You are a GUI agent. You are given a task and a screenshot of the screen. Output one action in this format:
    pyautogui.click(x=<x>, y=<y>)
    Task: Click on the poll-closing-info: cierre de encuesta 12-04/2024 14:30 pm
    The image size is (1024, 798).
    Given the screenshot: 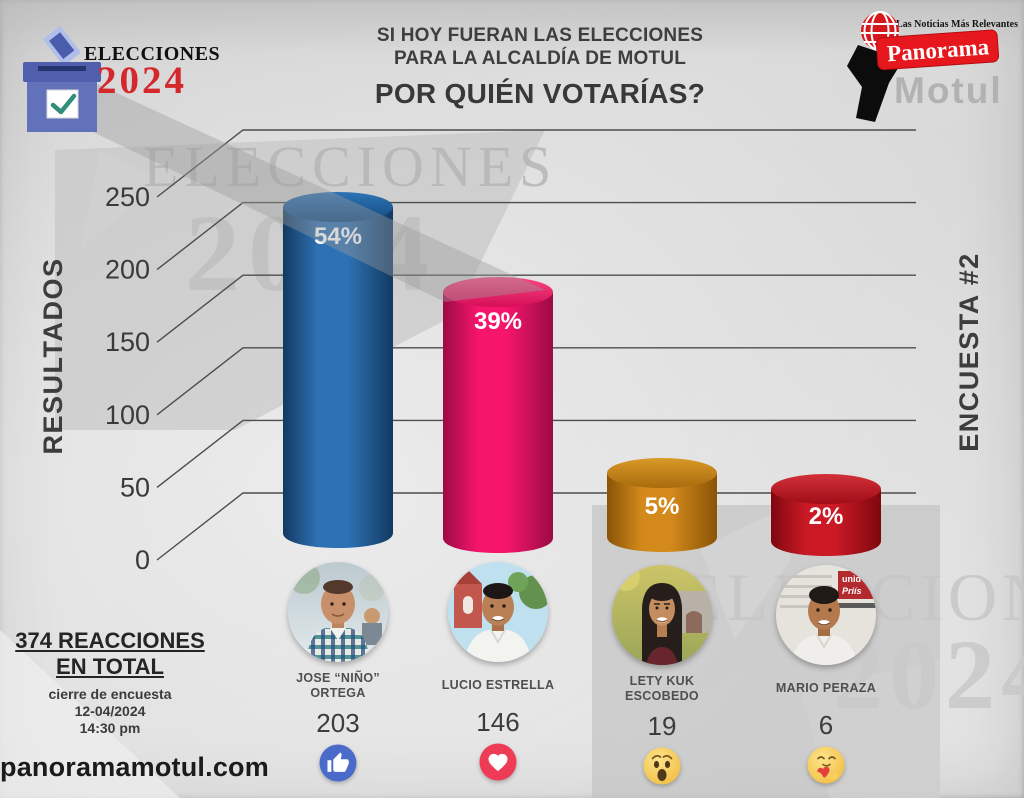 What is the action you would take?
    pyautogui.click(x=110, y=711)
    